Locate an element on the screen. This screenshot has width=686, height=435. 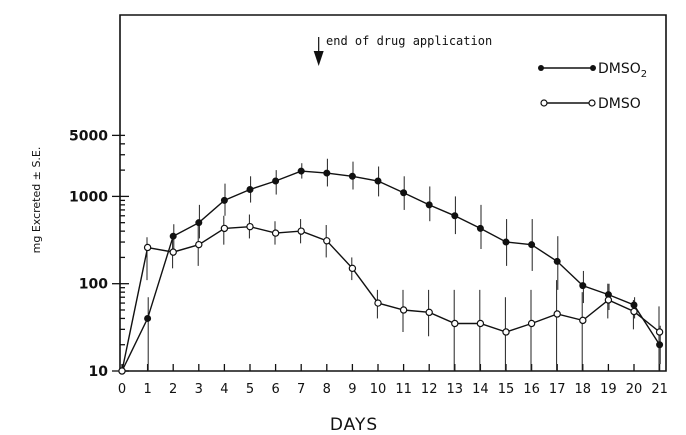
legend-marker-open-end is located at coordinates (592, 103).